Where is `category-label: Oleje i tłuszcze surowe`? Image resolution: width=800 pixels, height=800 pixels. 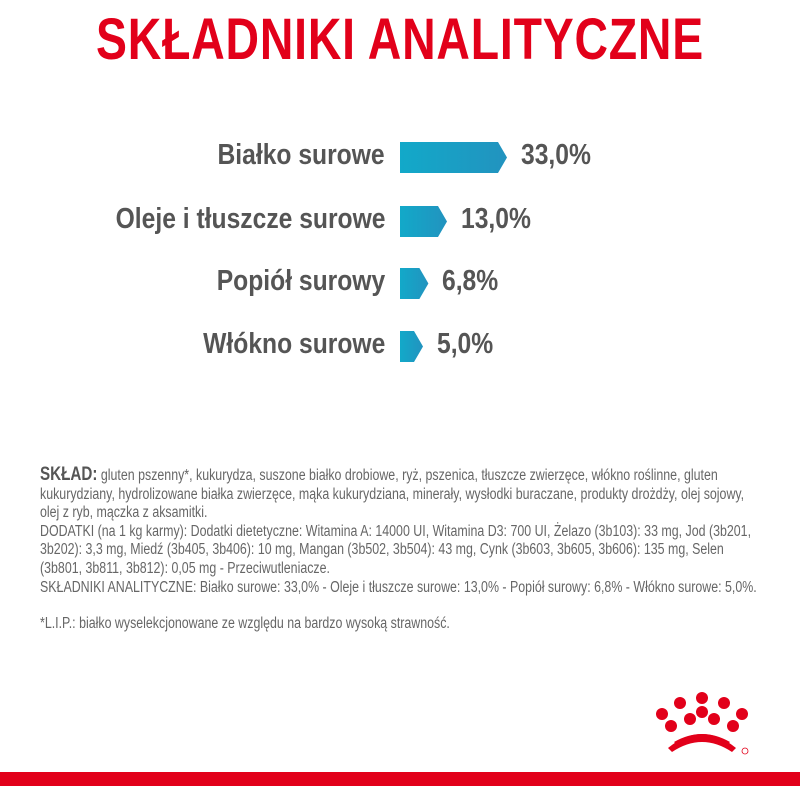
category-label: Oleje i tłuszcze surowe is located at coordinates (250, 219).